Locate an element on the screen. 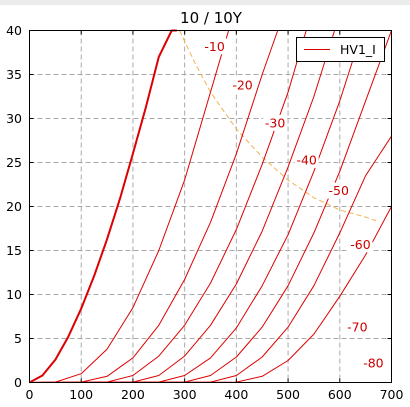  curve-label: -20 is located at coordinates (242, 85).